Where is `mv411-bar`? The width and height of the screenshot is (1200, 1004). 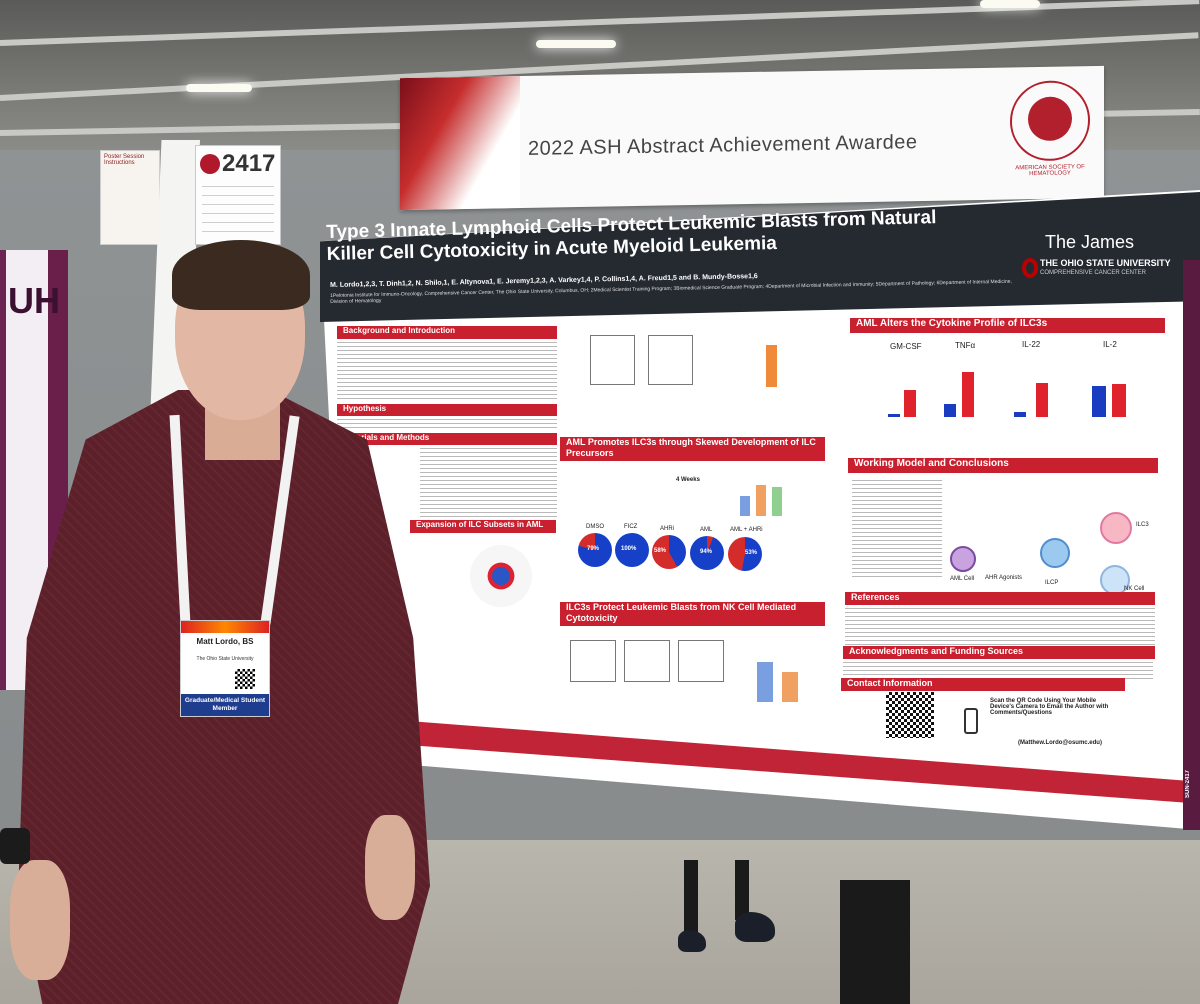 mv411-bar is located at coordinates (777, 501).